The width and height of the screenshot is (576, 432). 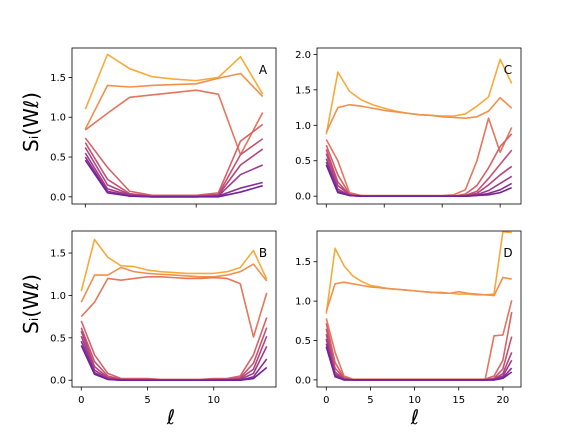 I want to click on panel-a: 0.0 0.5 1.0 1.5 A, so click(x=163, y=127).